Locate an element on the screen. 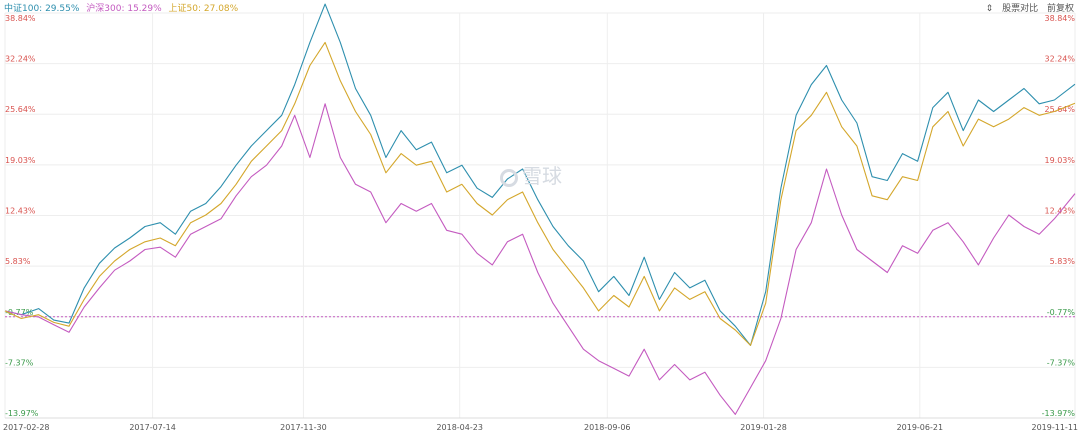 This screenshot has height=441, width=1080. x-tick-label: 2019-01-28 is located at coordinates (763, 427).